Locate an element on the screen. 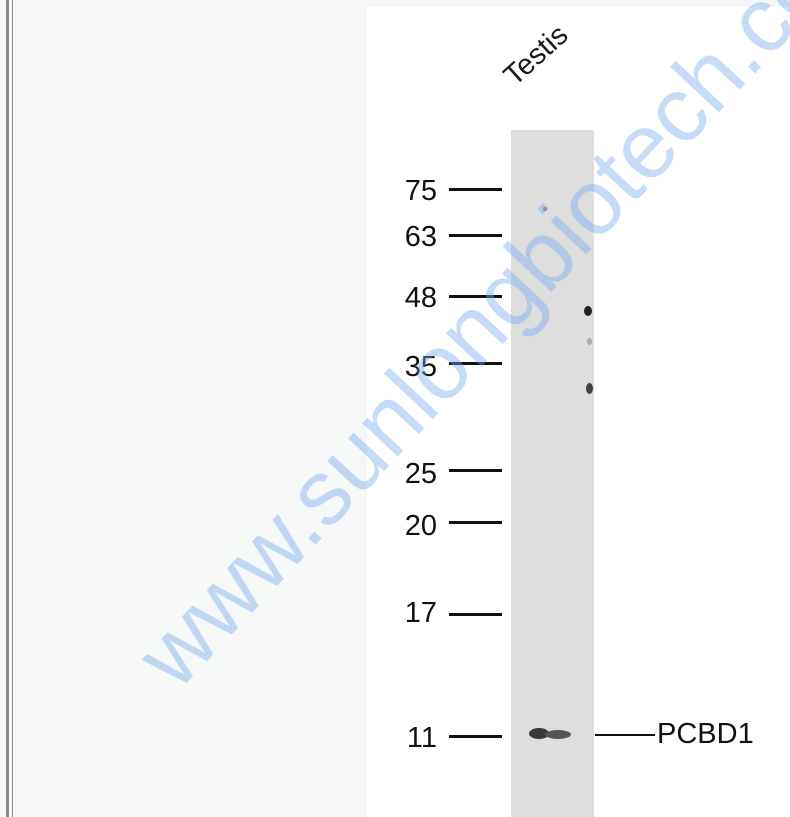 This screenshot has width=790, height=817. left-border-line-inner is located at coordinates (12, 408).